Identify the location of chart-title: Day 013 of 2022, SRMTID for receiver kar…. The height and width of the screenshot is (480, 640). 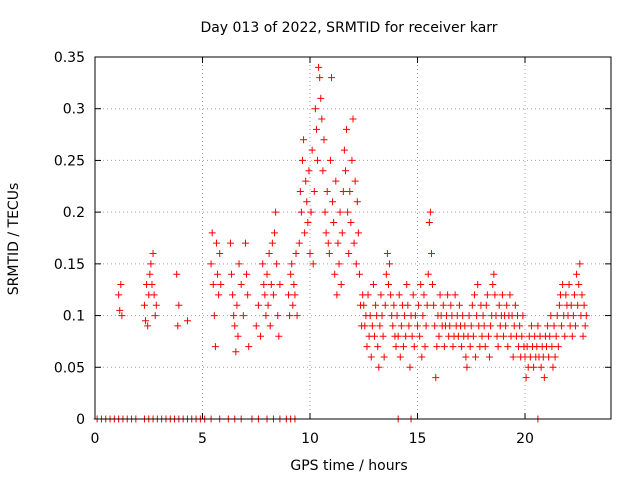
(348, 28).